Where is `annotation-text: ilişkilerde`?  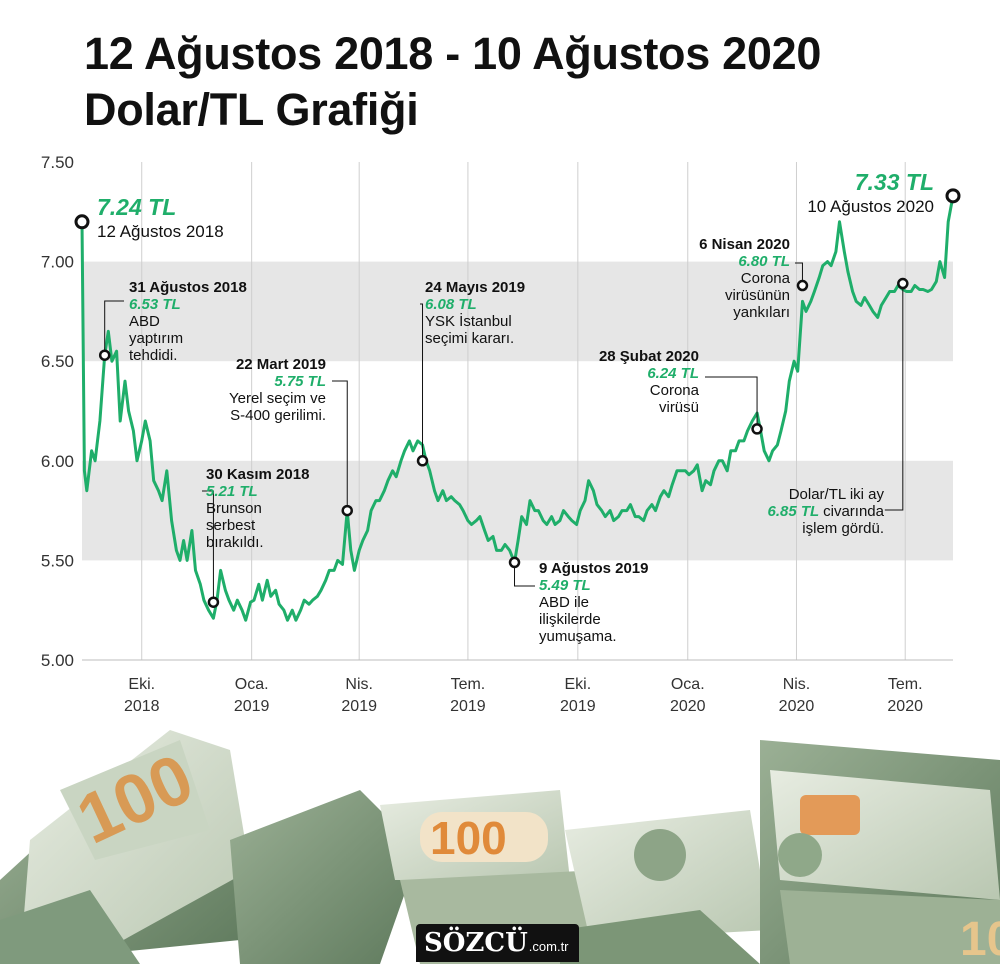
annotation-text: ilişkilerde is located at coordinates (570, 619).